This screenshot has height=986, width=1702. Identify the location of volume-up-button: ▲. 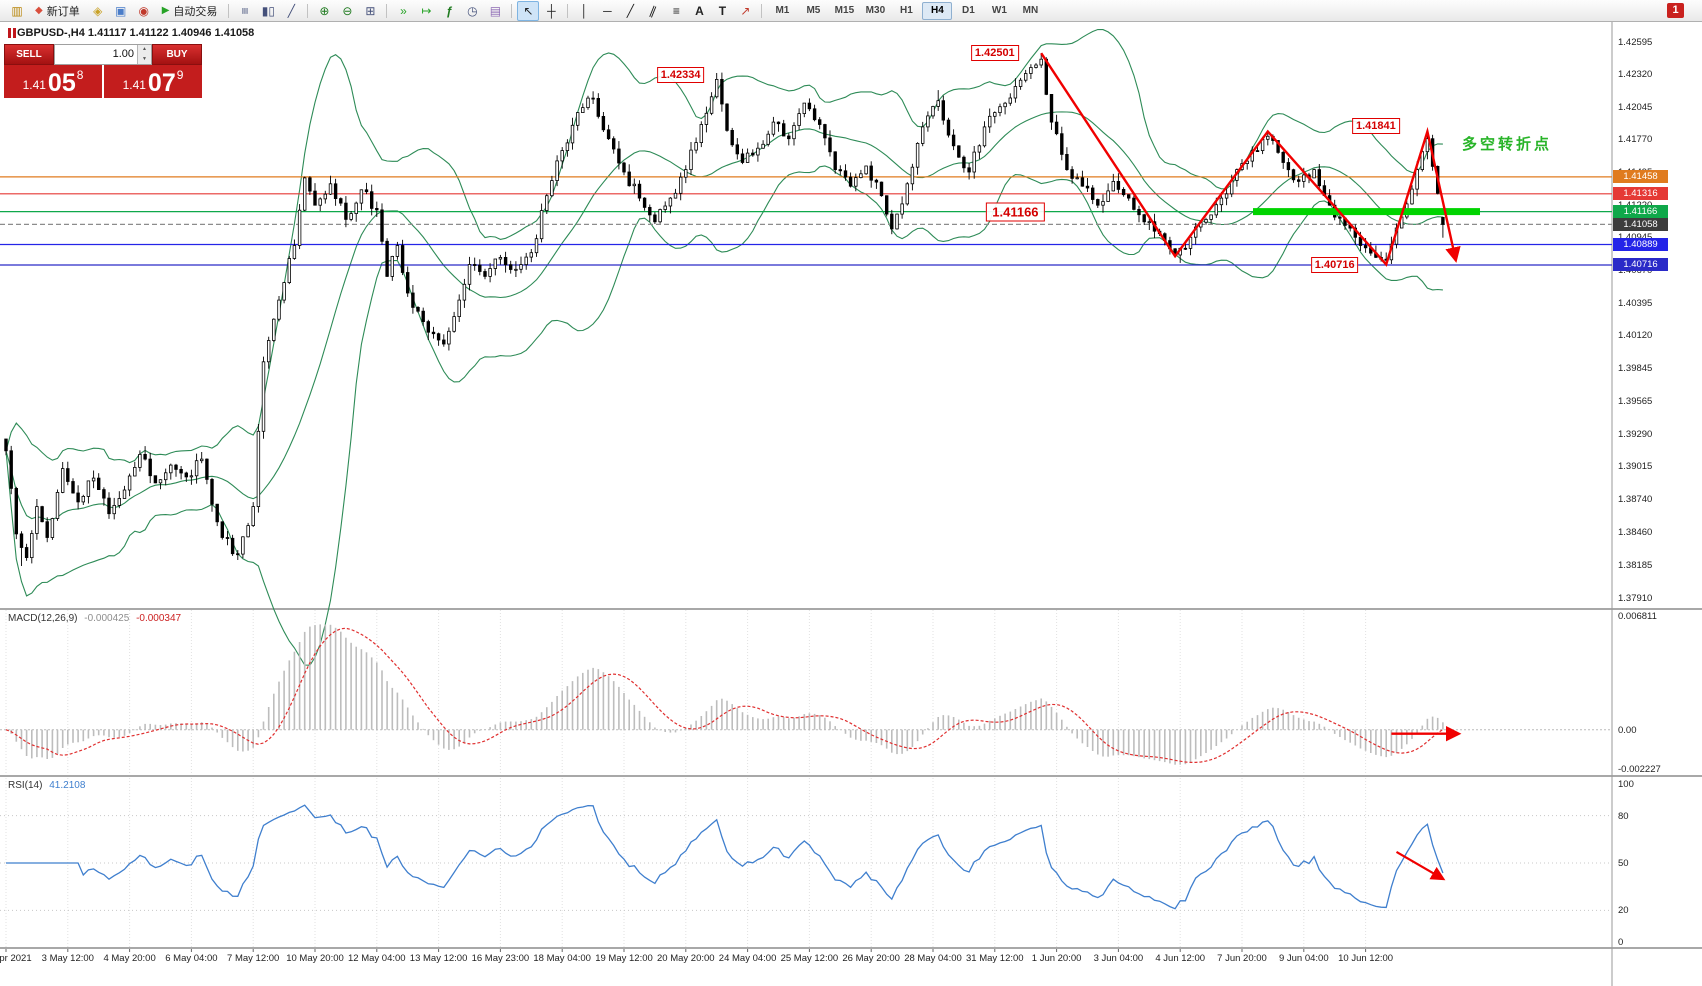
(144, 50).